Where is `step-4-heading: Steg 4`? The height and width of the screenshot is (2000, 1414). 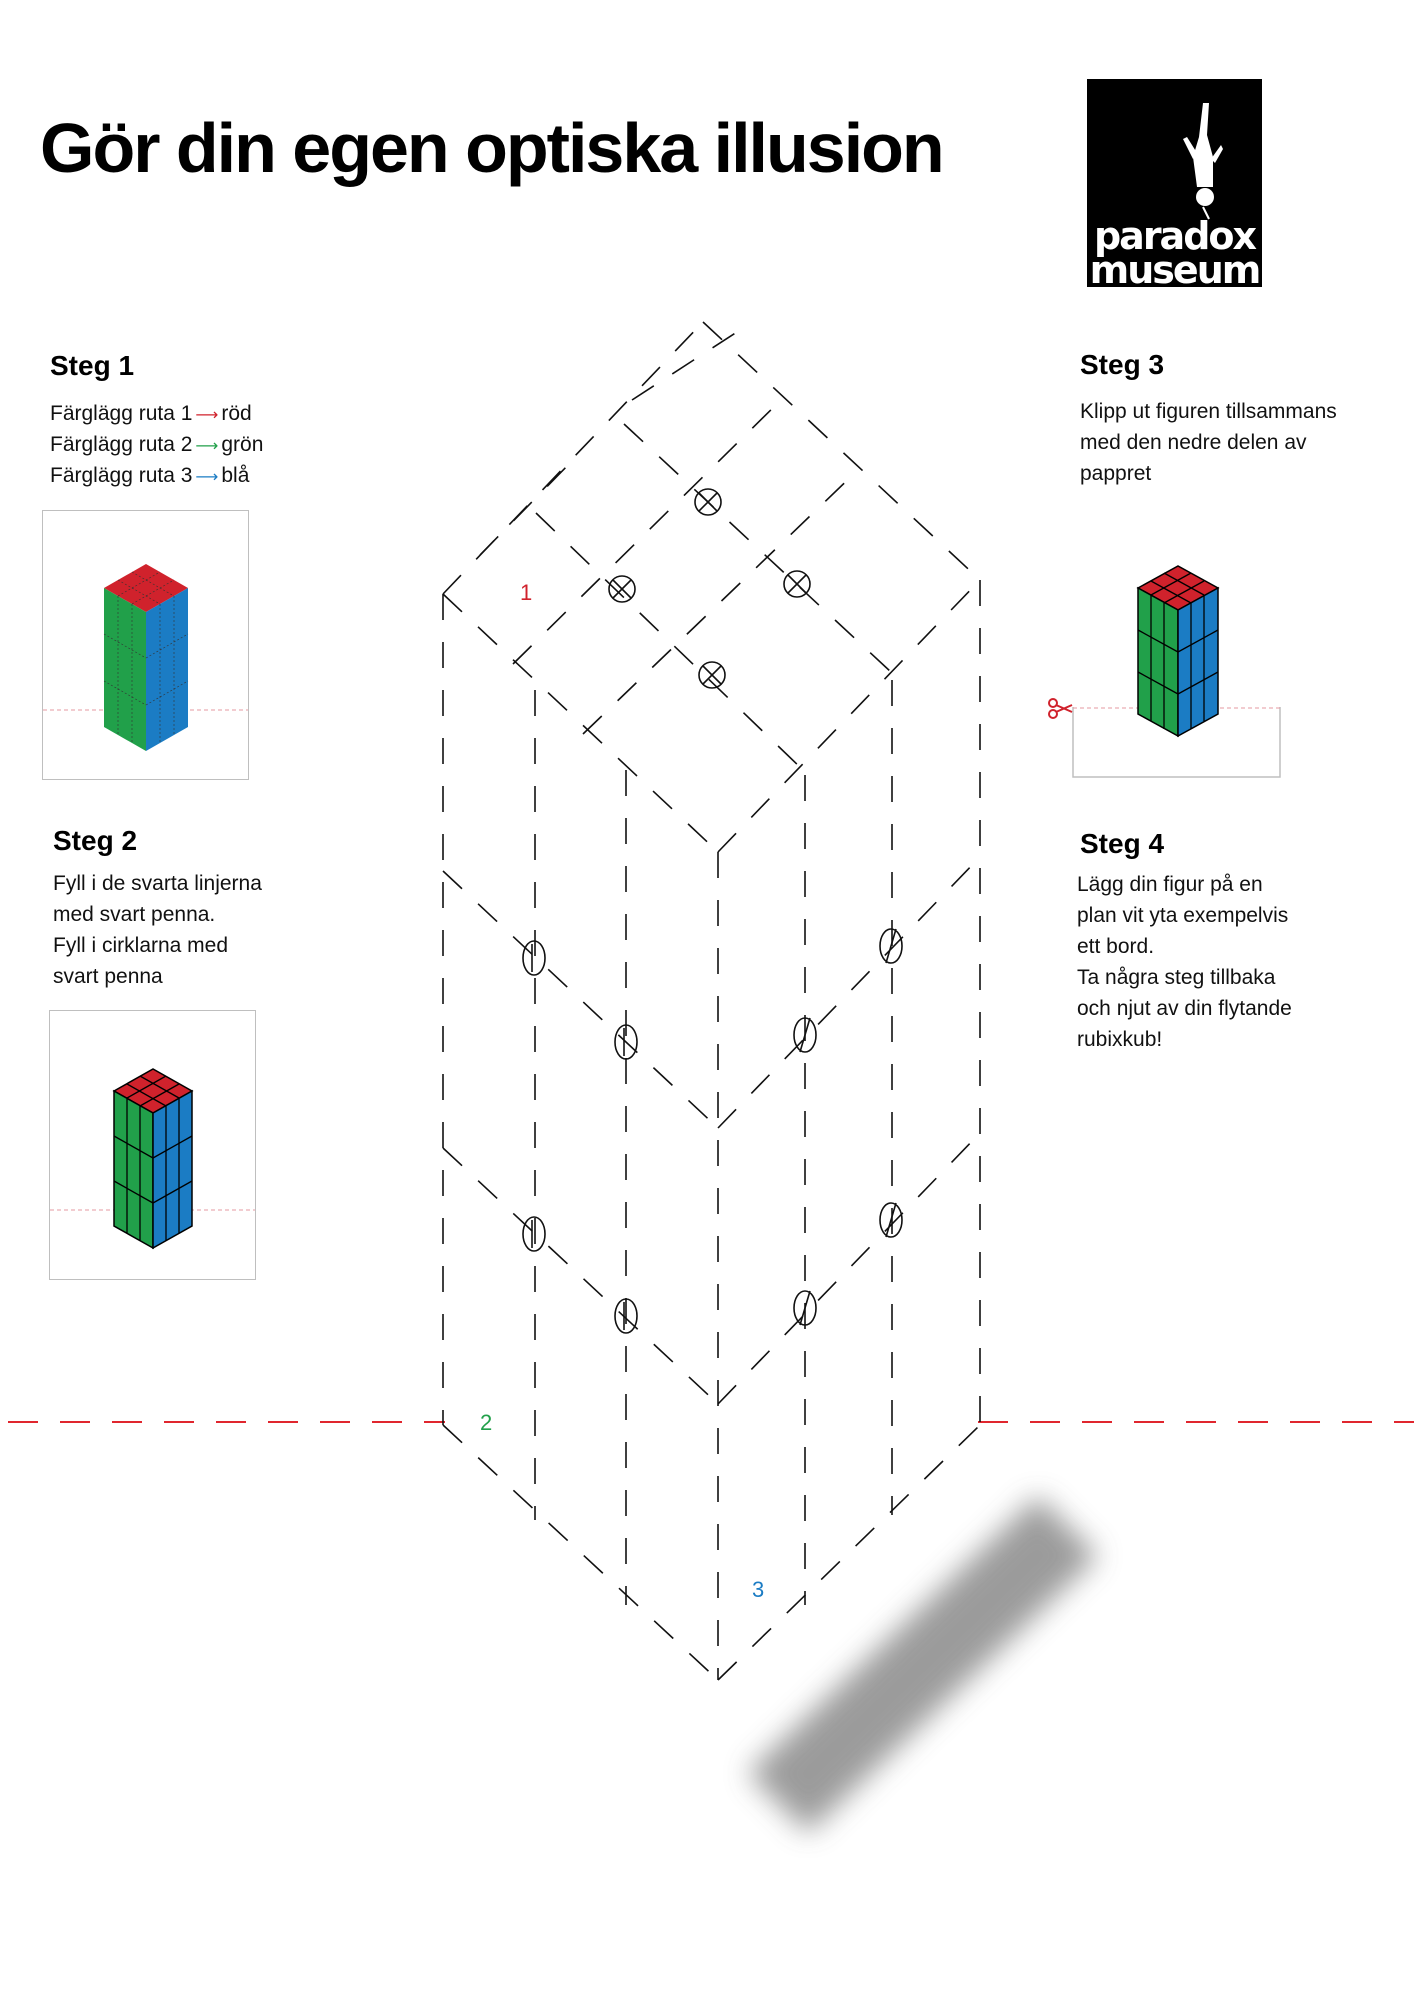
step-4-heading: Steg 4 is located at coordinates (1122, 843).